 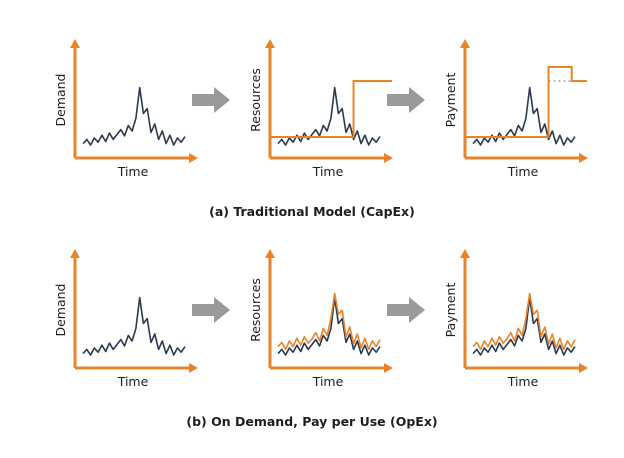 What do you see at coordinates (398, 100) in the screenshot?
I see `capex-transition-arrow-2-shaft` at bounding box center [398, 100].